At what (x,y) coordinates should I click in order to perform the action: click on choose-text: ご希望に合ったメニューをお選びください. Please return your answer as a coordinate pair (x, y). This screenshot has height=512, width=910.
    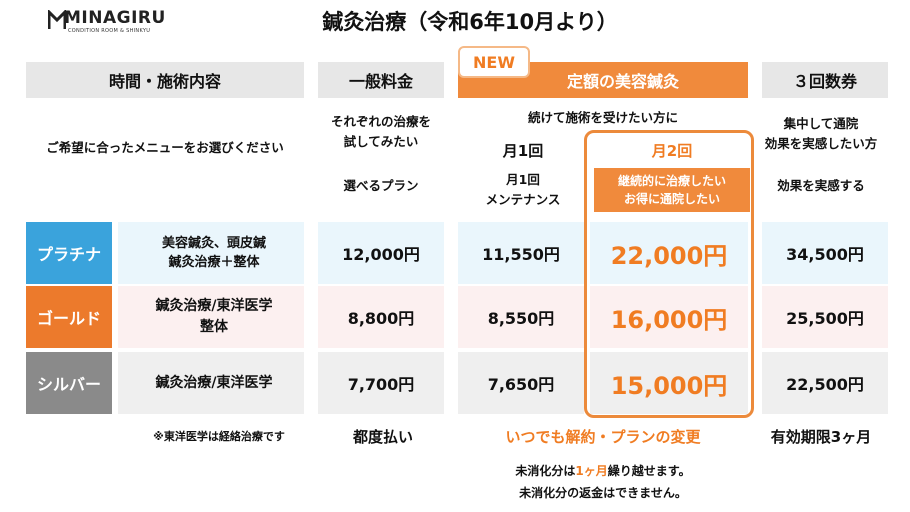
    Looking at the image, I should click on (165, 147).